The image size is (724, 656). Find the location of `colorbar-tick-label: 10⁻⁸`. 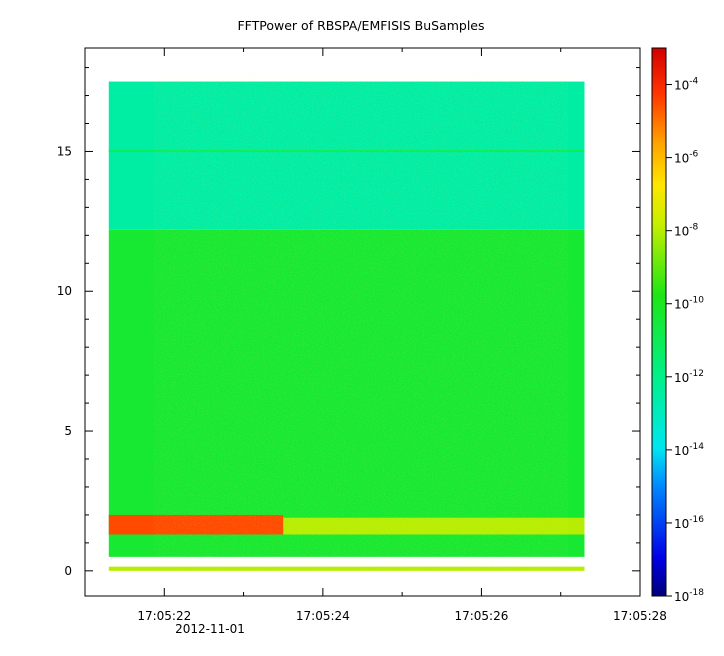

colorbar-tick-label: 10⁻⁸ is located at coordinates (686, 231).